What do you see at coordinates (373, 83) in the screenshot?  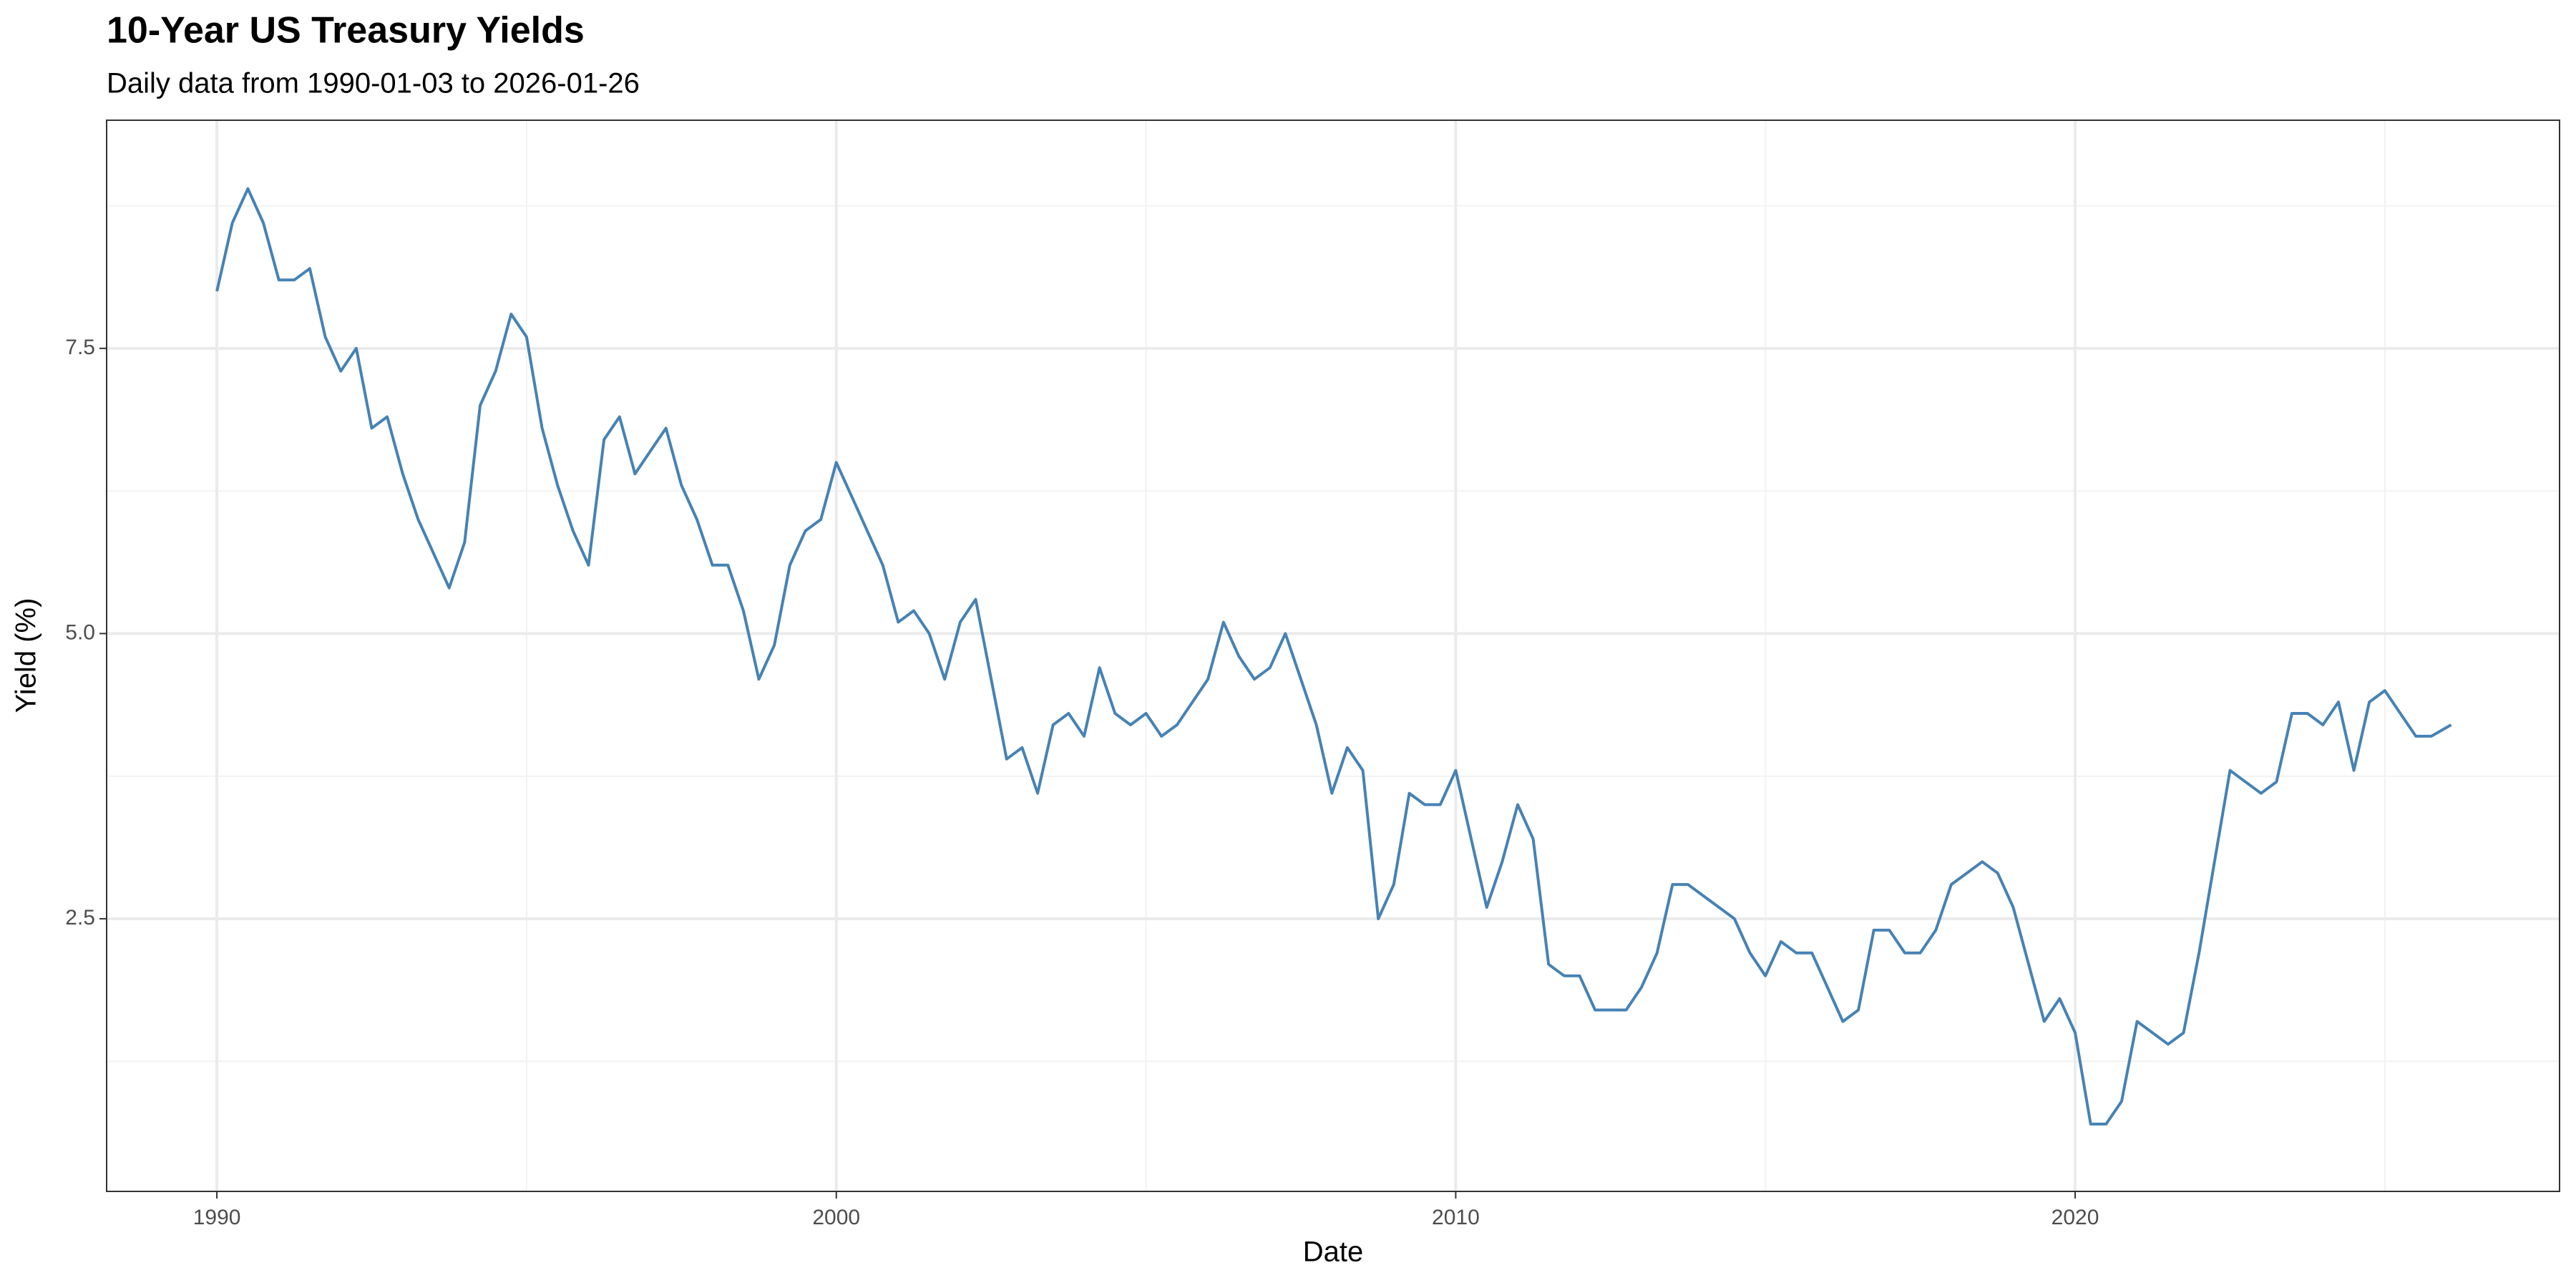 I see `chart-subtitle: Daily data from 1990-01-03 to 2026-01-26` at bounding box center [373, 83].